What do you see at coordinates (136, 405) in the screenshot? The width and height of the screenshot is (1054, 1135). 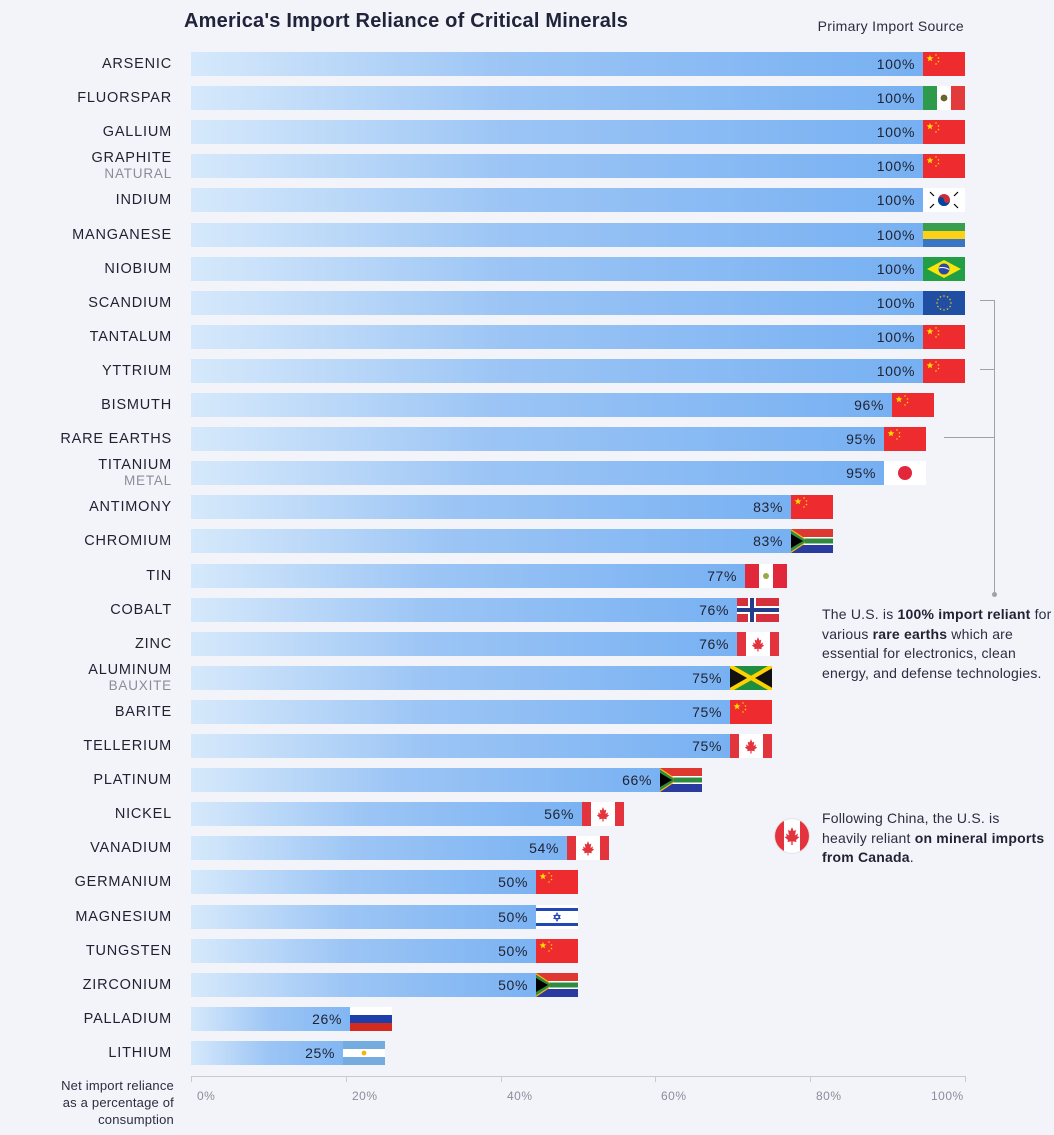 I see `category-label: BISMUTH` at bounding box center [136, 405].